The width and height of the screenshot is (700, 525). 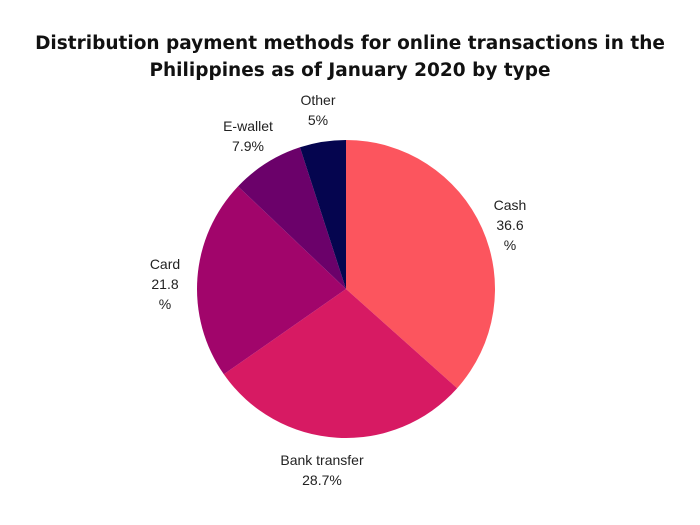 I want to click on slice-label-cash: Cash 36.6%, so click(x=510, y=225).